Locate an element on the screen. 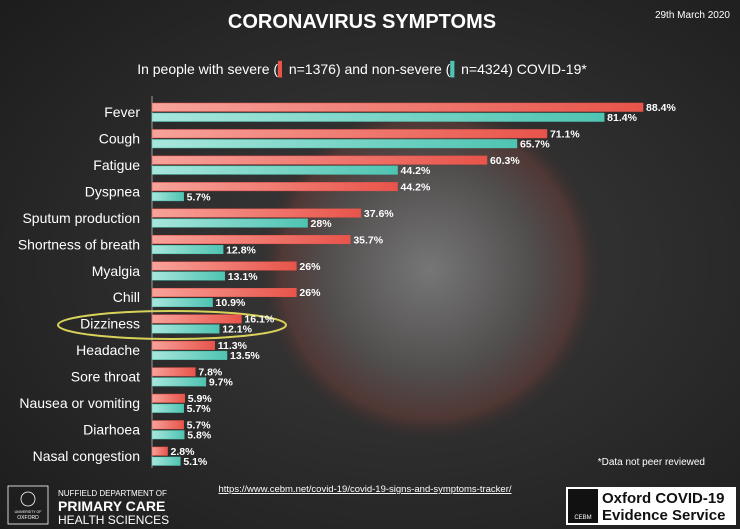  category-label: Fatigue is located at coordinates (116, 165).